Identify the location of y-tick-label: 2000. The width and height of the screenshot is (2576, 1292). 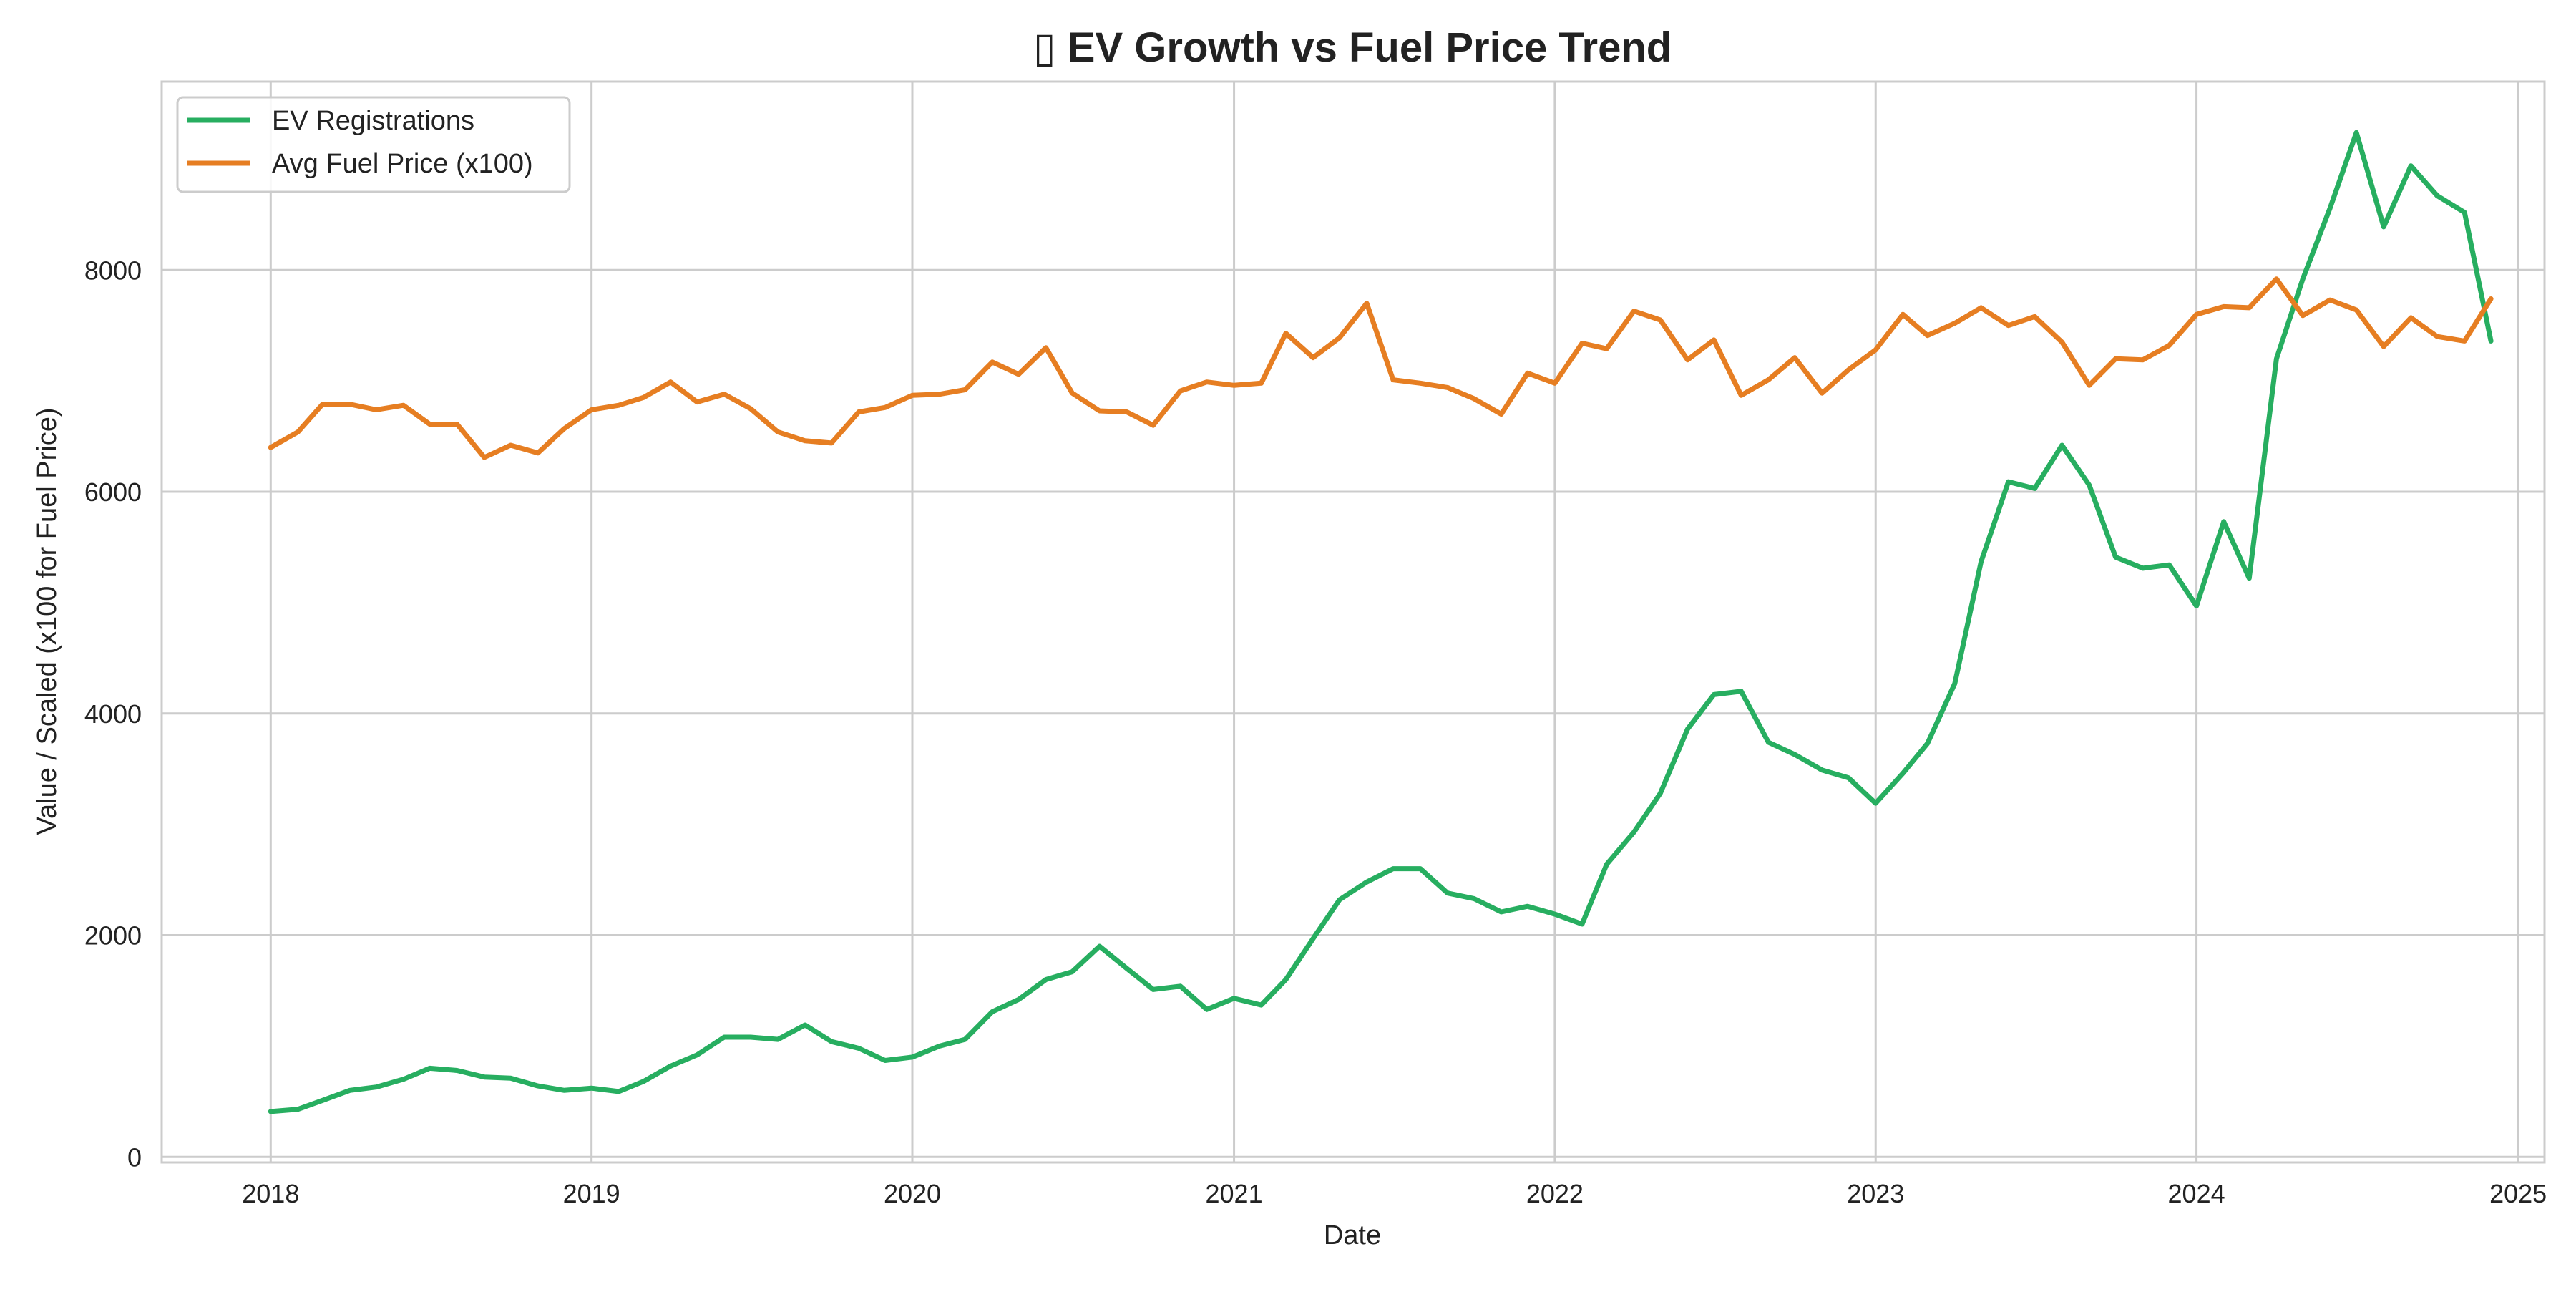
(113, 936).